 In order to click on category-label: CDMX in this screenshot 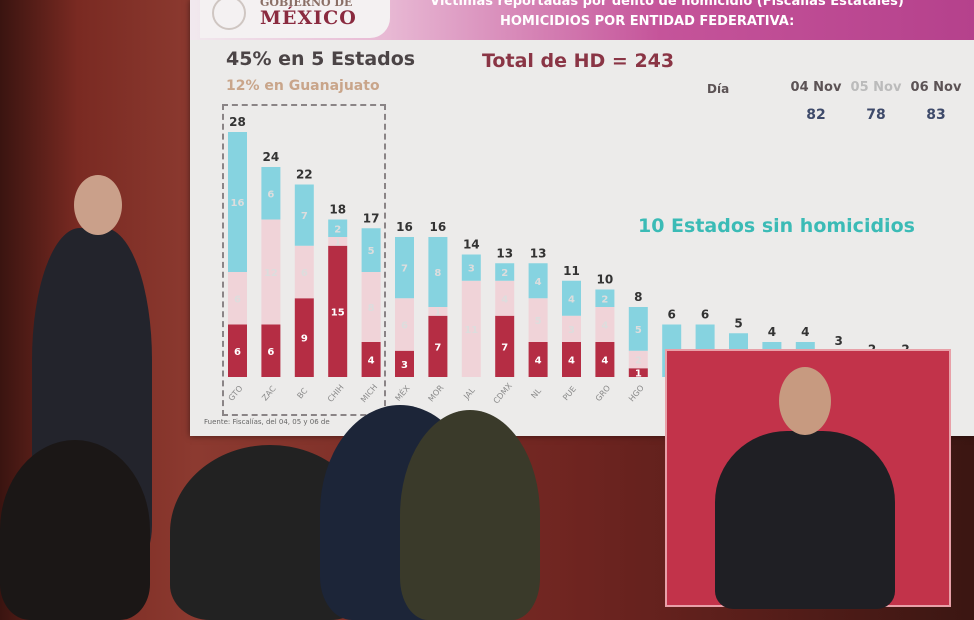, I will do `click(503, 393)`.